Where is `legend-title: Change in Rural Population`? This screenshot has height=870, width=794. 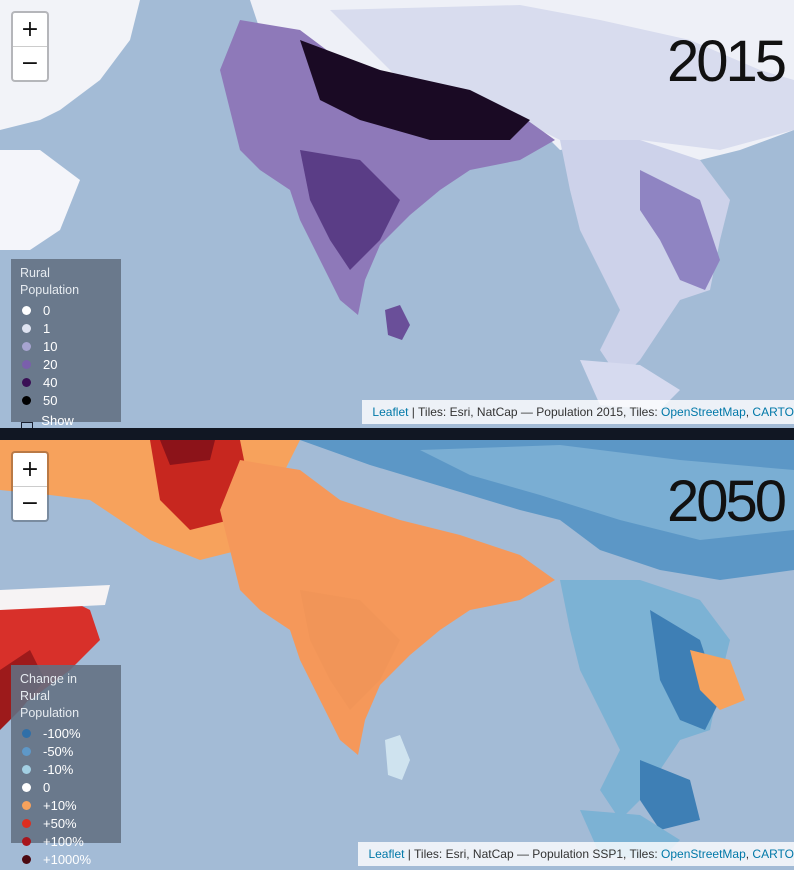 legend-title: Change in Rural Population is located at coordinates (65, 696).